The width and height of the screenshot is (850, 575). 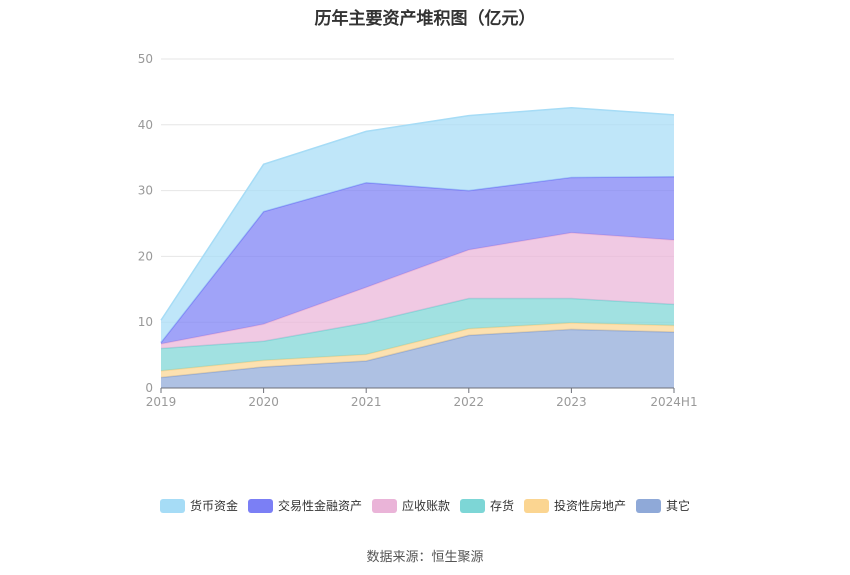 What do you see at coordinates (263, 402) in the screenshot?
I see `x-tick-label: 2020` at bounding box center [263, 402].